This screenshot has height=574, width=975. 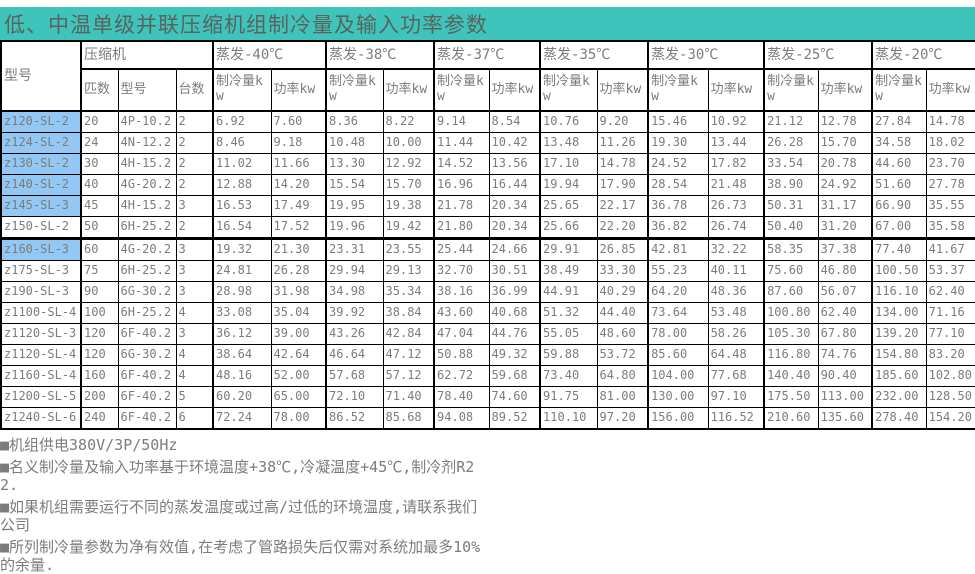 I want to click on data-cell: 21.80, so click(x=461, y=228).